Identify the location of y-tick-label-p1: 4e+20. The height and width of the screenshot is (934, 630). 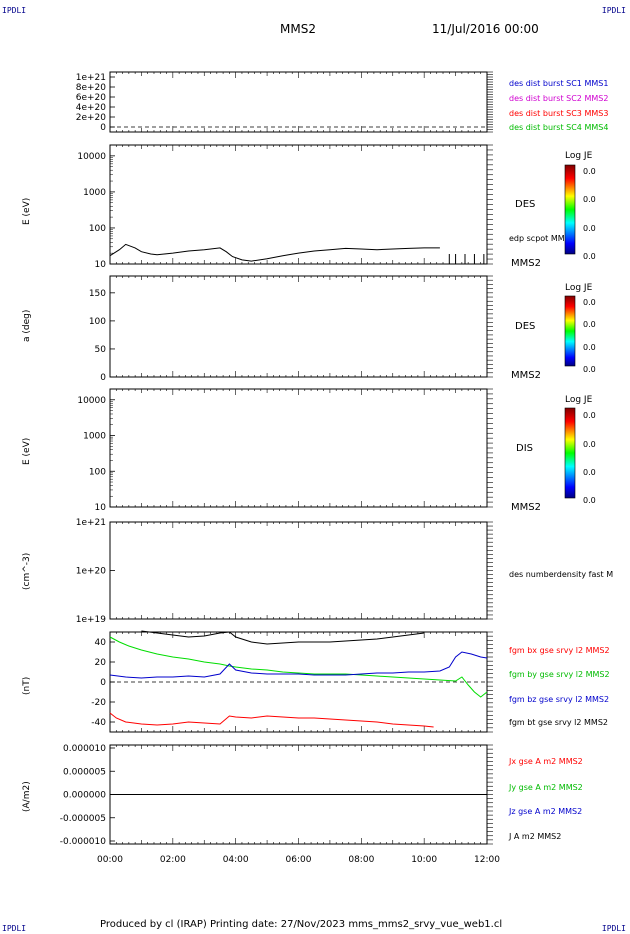
(91, 108).